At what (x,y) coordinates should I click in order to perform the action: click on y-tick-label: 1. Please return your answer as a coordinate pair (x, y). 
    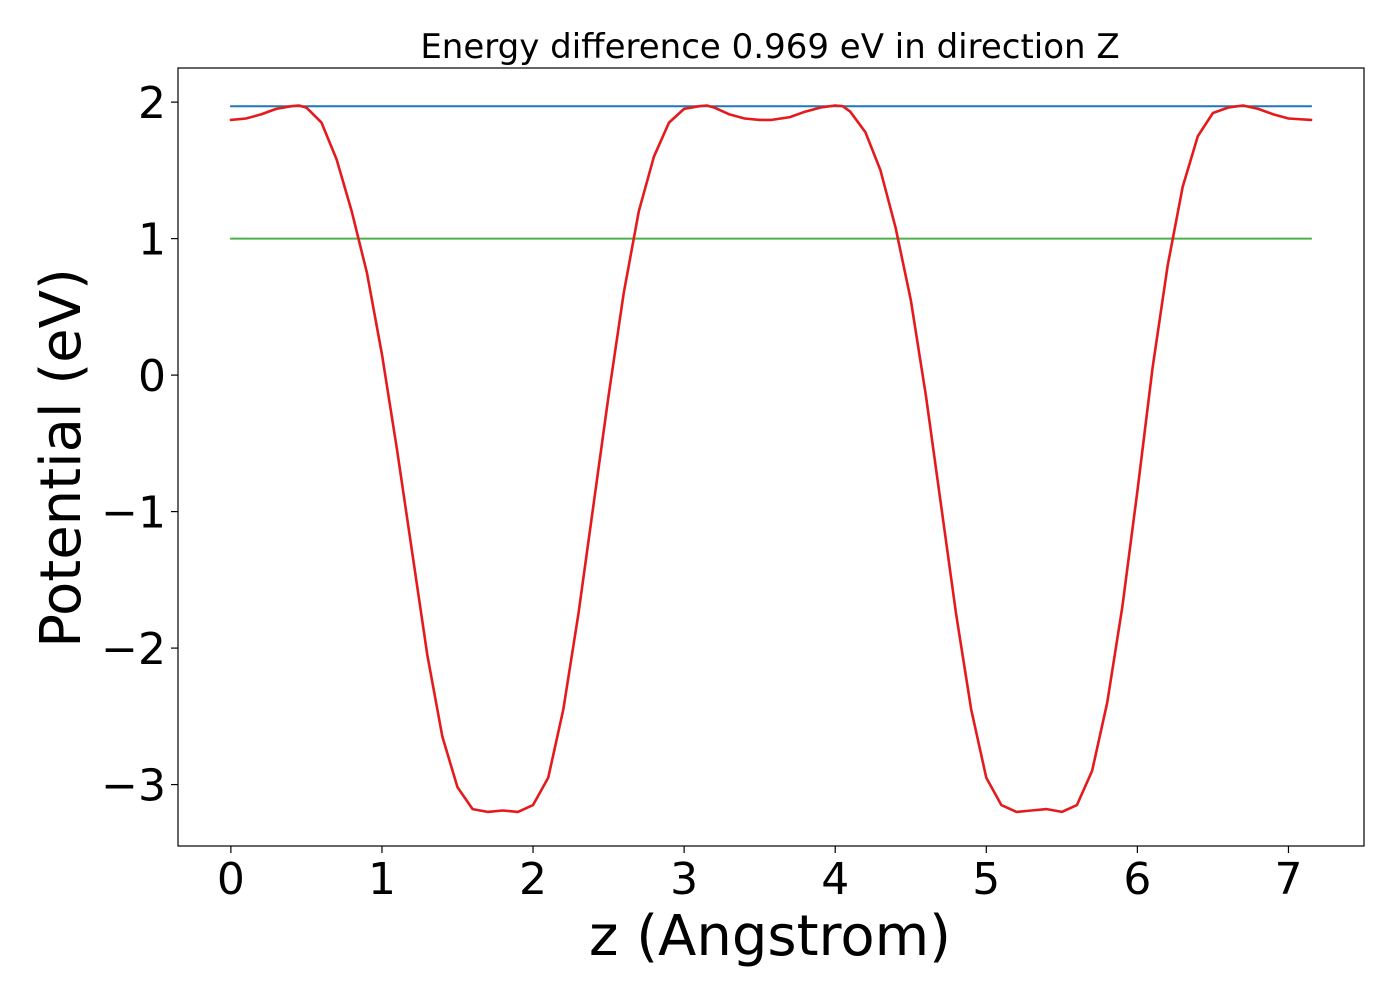
    Looking at the image, I should click on (152, 240).